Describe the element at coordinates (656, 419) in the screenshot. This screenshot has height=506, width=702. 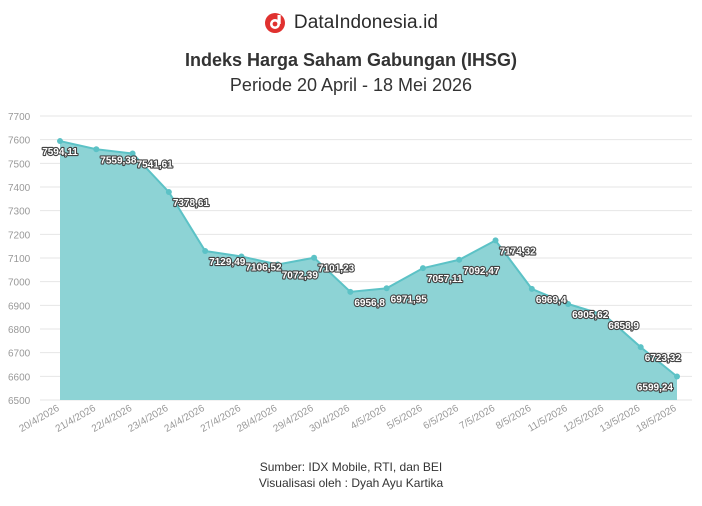
I see `x-tick-label: 18/5/2026` at that location.